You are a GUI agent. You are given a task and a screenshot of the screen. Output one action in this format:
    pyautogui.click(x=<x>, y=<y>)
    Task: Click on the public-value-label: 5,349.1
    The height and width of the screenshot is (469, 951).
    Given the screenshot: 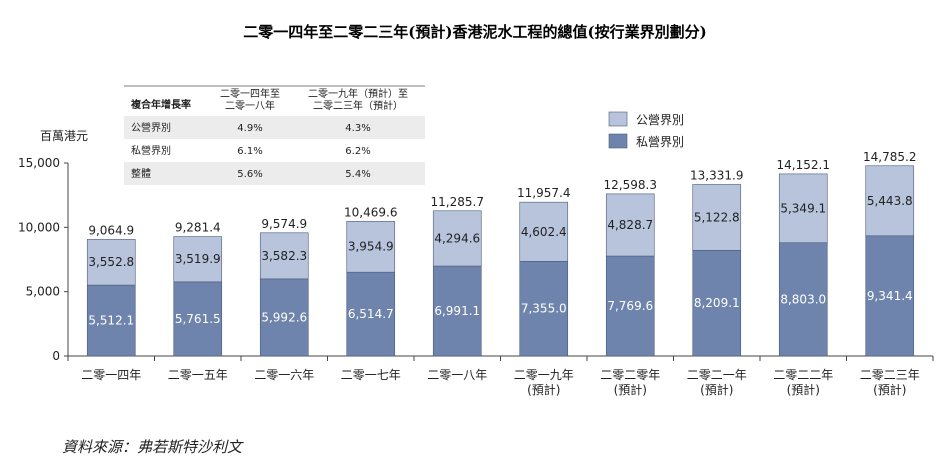 What is the action you would take?
    pyautogui.click(x=803, y=208)
    